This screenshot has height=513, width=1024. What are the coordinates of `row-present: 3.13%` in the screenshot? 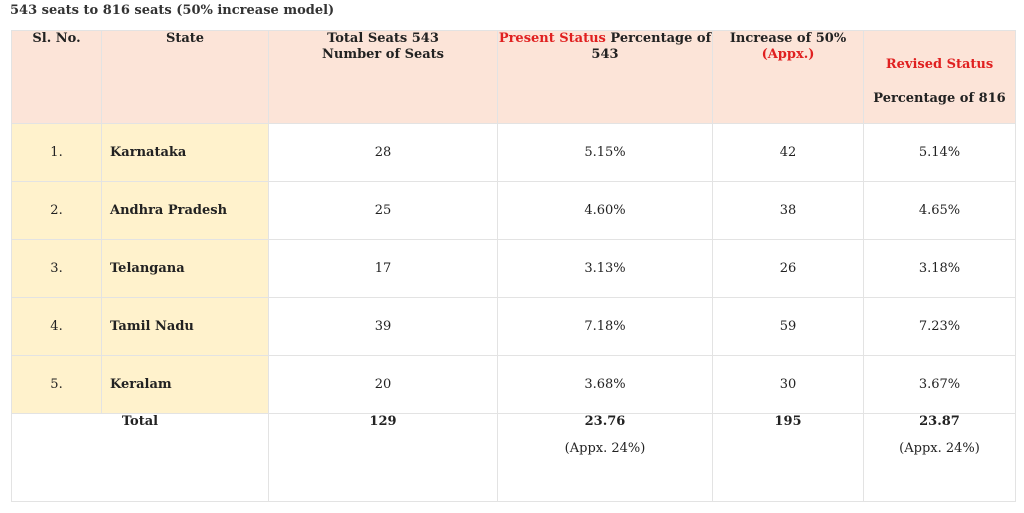 It's located at (605, 268).